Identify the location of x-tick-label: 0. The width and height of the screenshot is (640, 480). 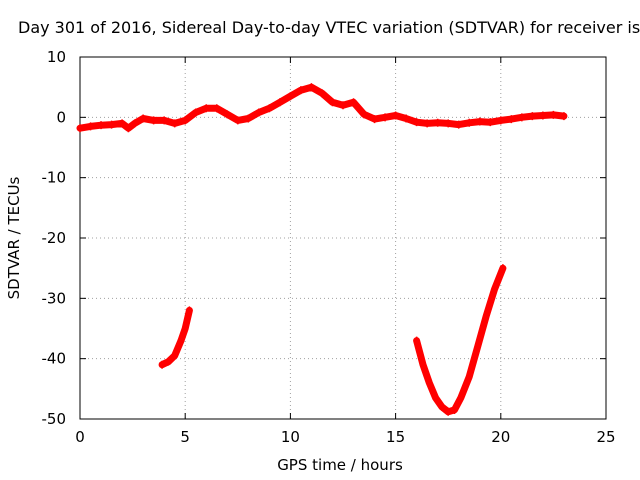
(80, 437).